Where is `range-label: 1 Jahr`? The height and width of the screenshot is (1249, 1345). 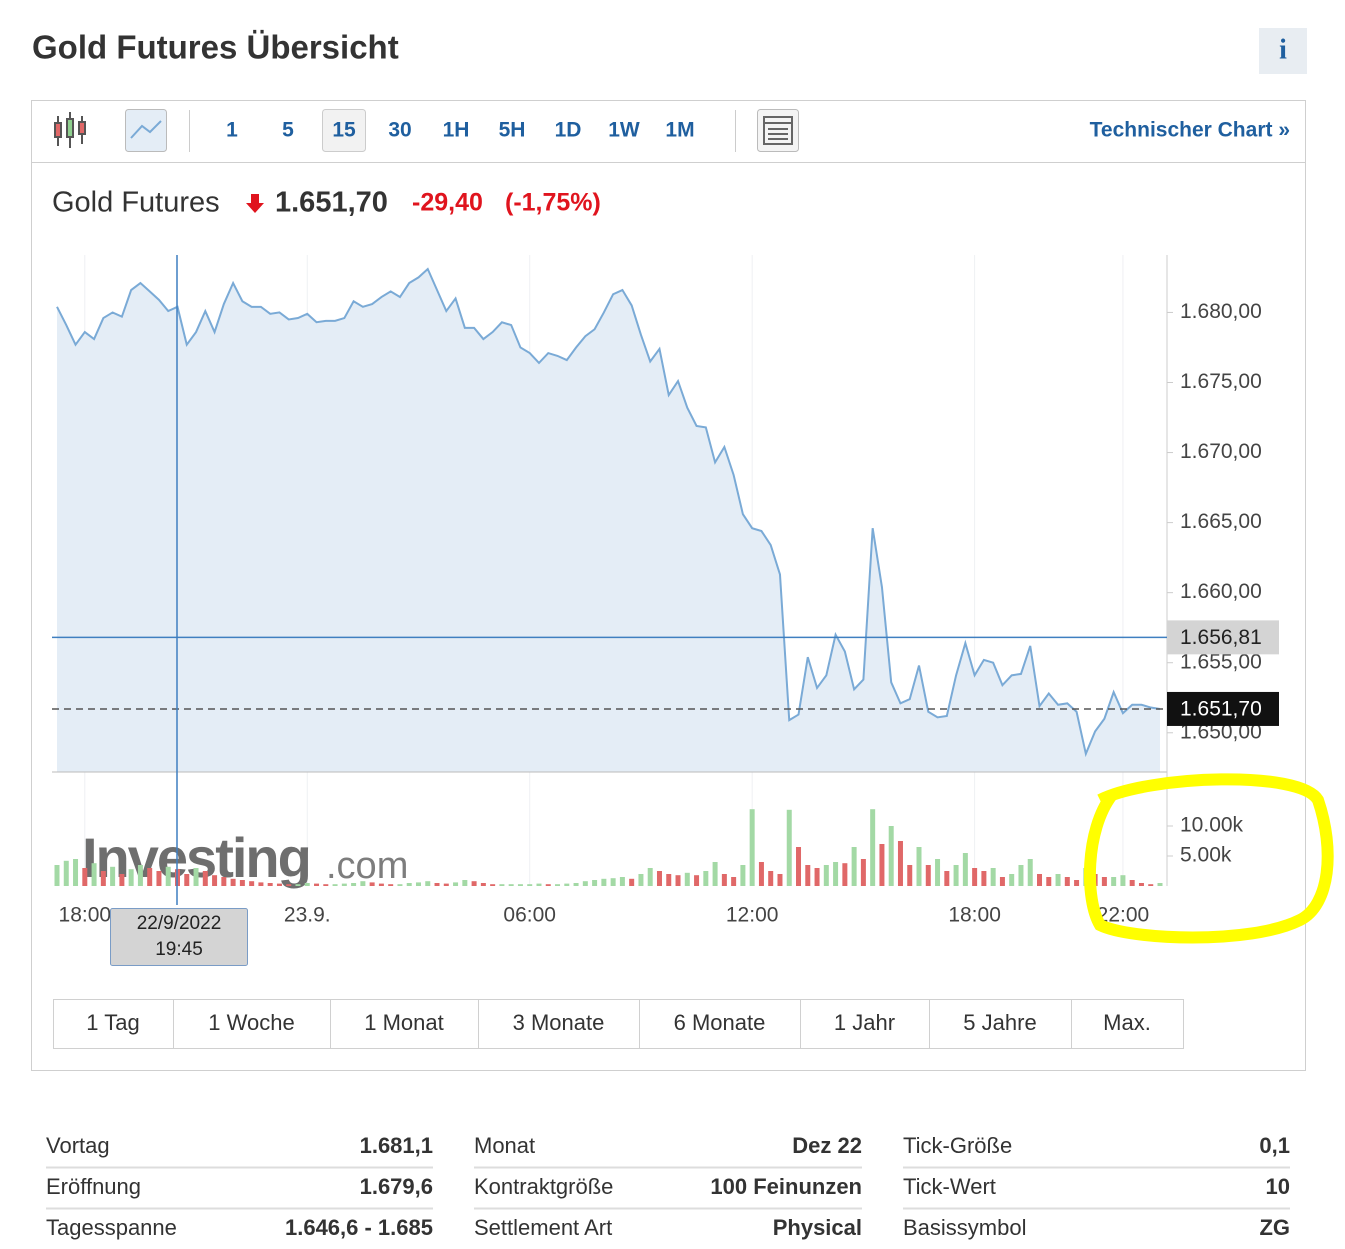 range-label: 1 Jahr is located at coordinates (864, 1022).